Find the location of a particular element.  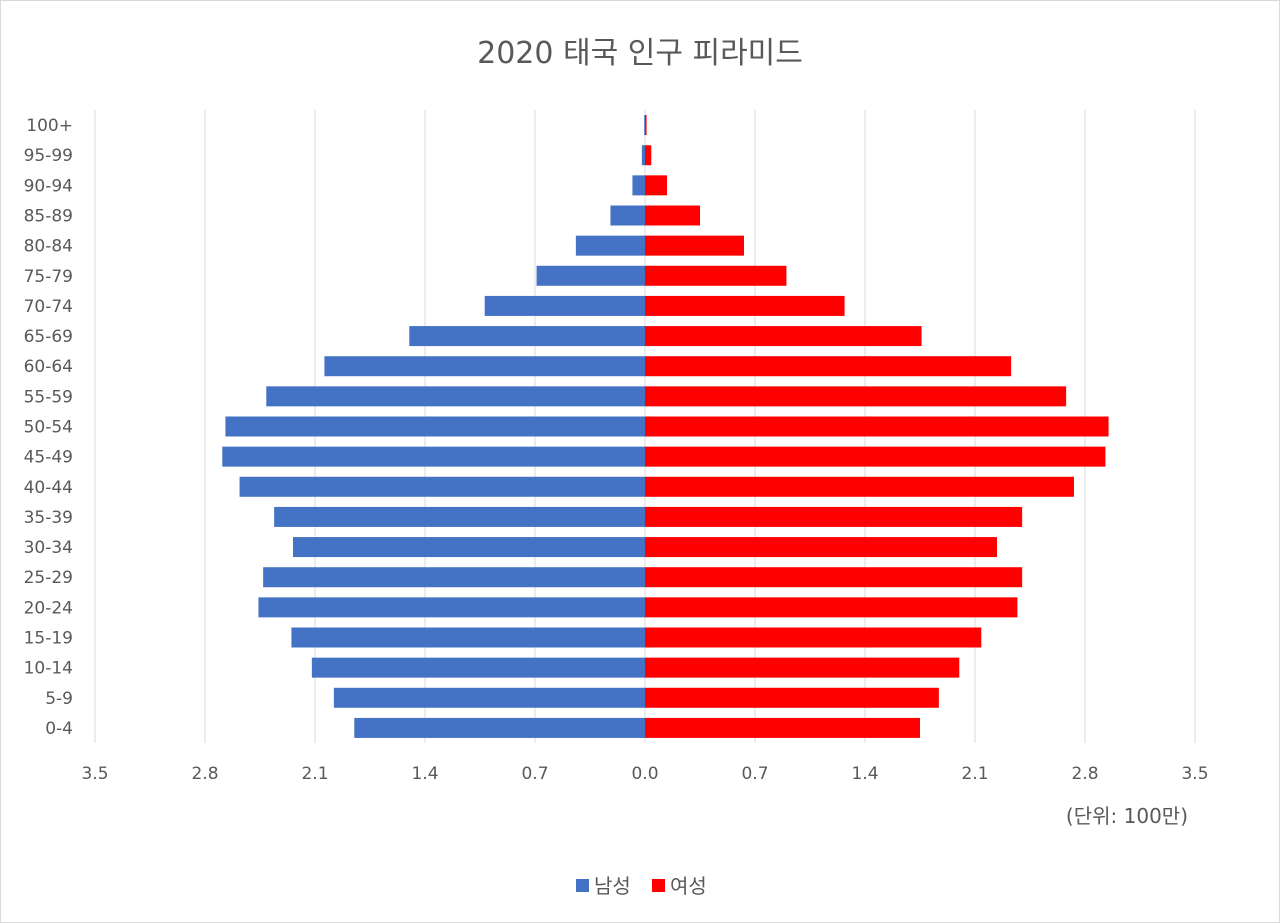

y-tick-label: 70-74 is located at coordinates (48, 307).